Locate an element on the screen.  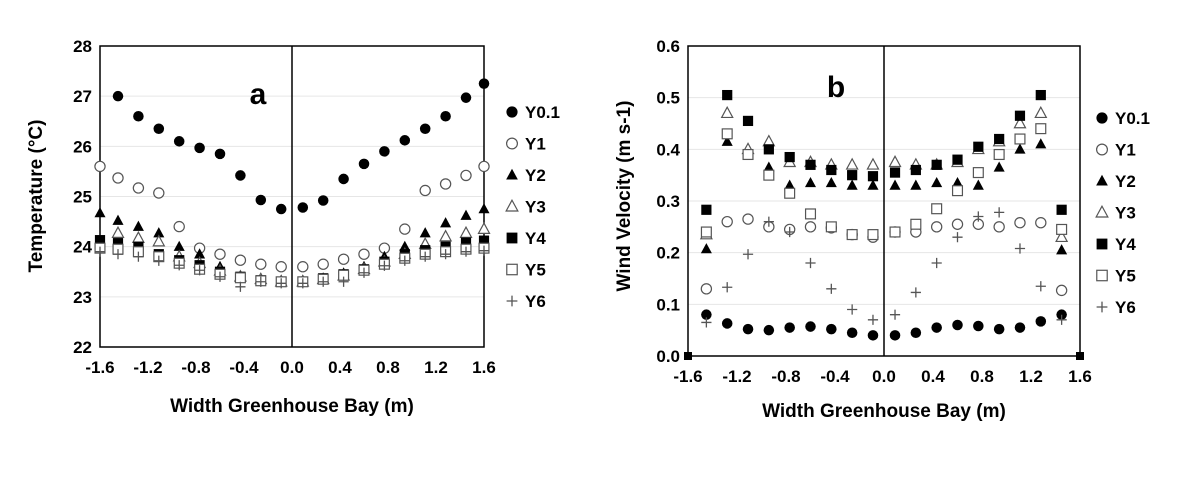
panel-b-y-axis-title: Wind Velocity (m s-1) is located at coordinates (624, 196).